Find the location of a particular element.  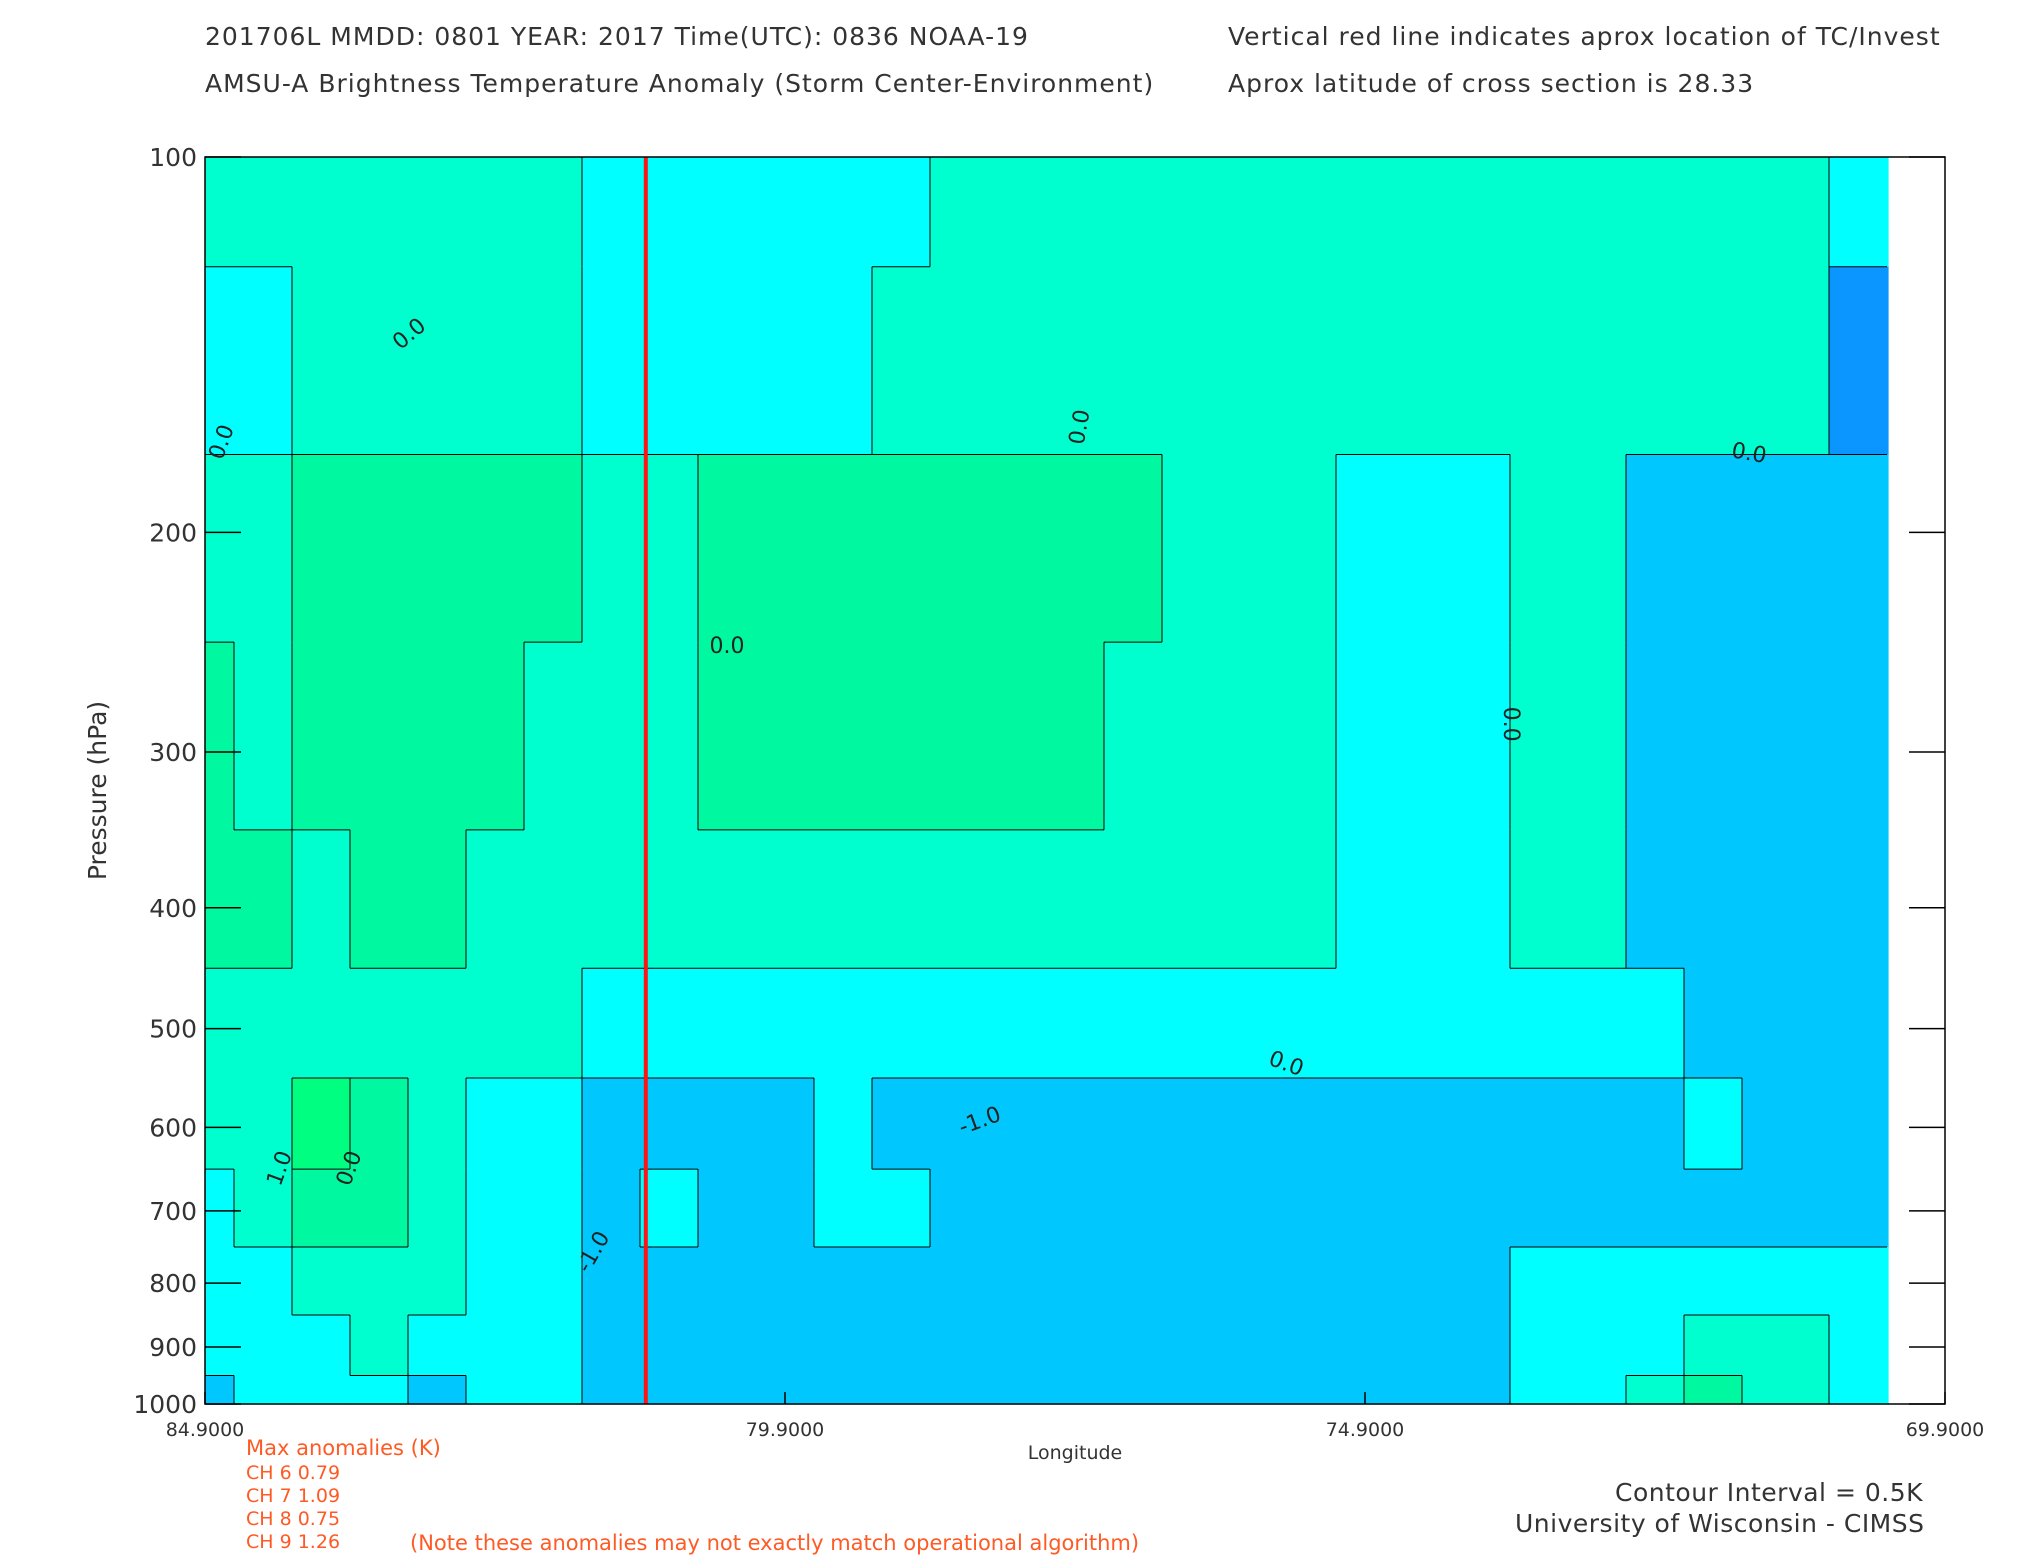

x-axis-title: Longitude is located at coordinates (1075, 1453).